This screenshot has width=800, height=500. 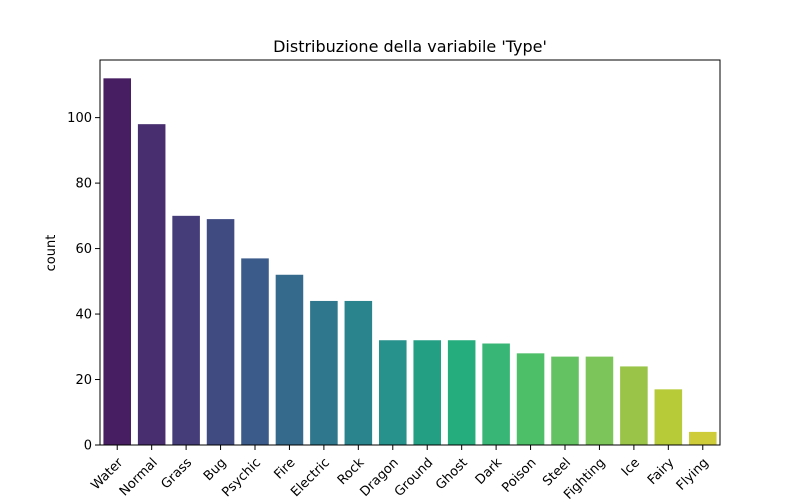 What do you see at coordinates (88, 446) in the screenshot?
I see `y-tick-label: 0` at bounding box center [88, 446].